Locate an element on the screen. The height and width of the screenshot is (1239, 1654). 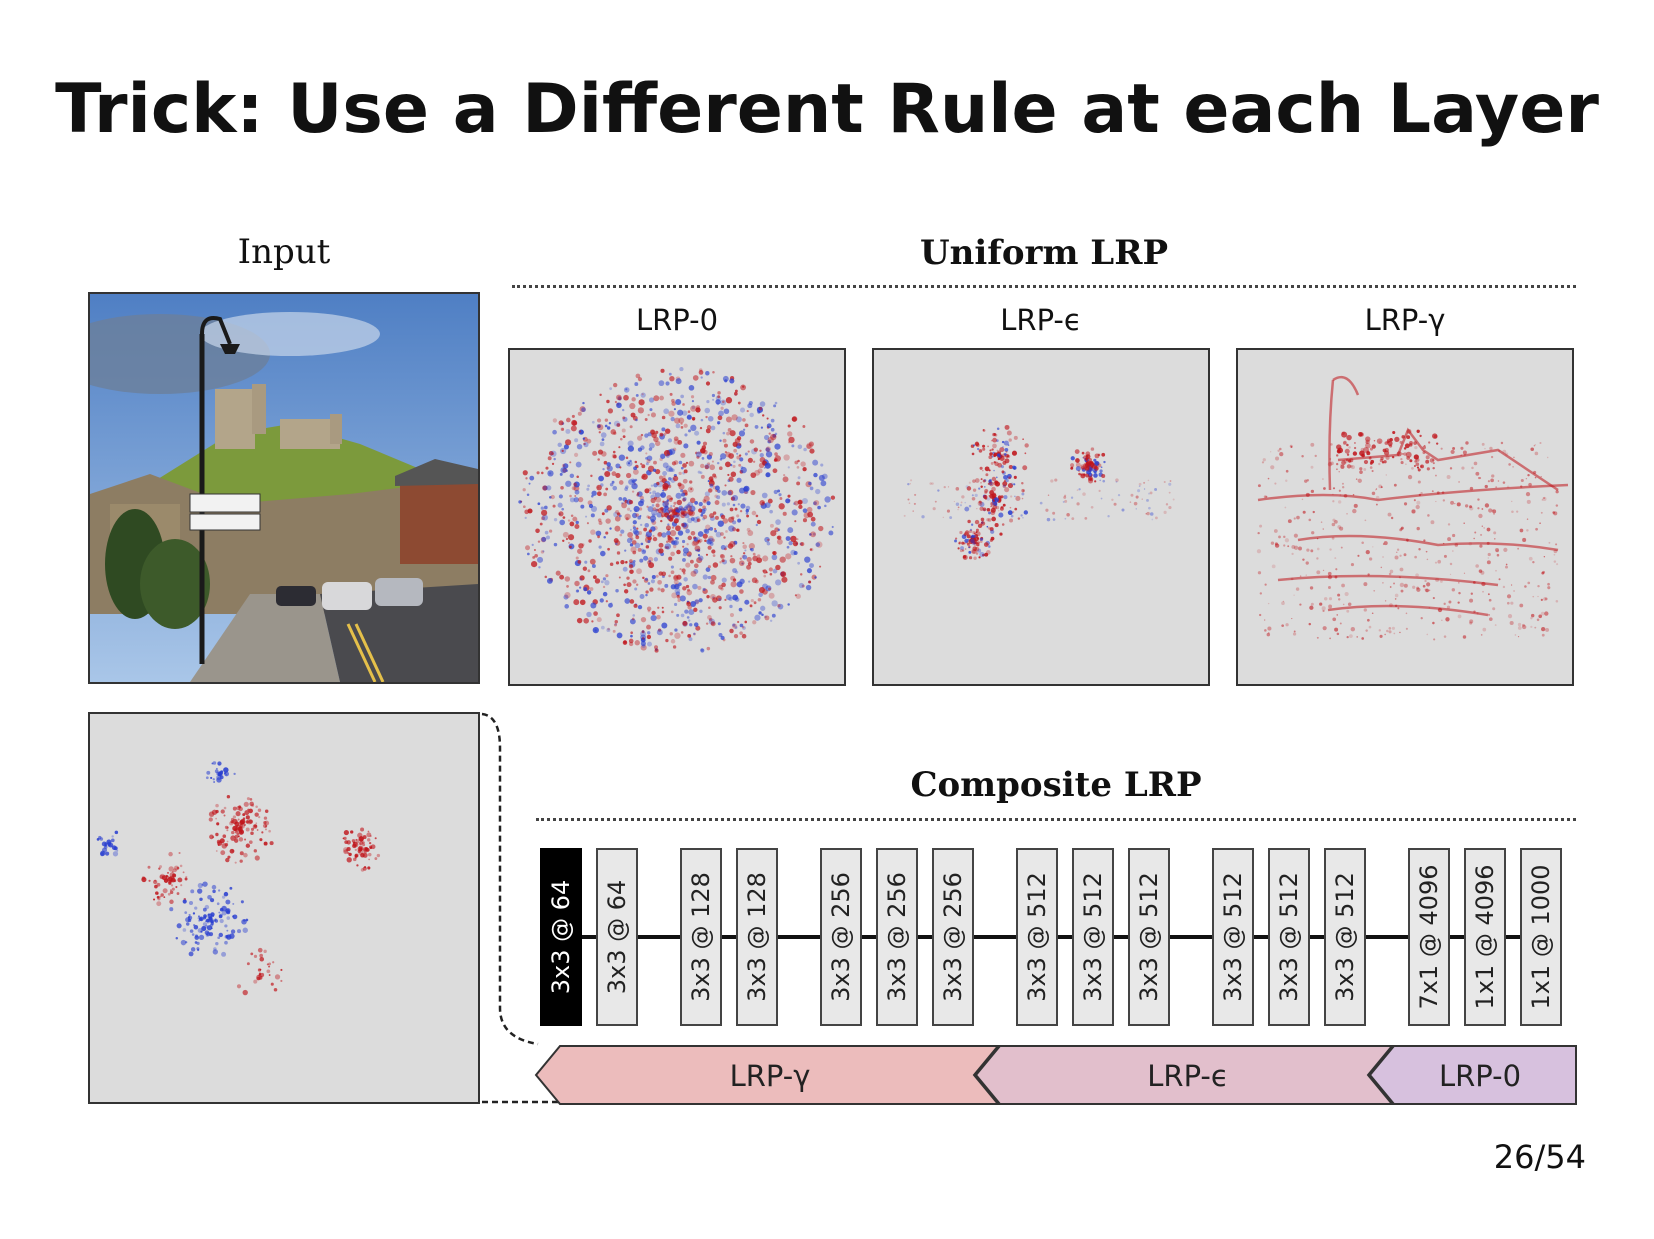
uniform-divider is located at coordinates (1044, 286).